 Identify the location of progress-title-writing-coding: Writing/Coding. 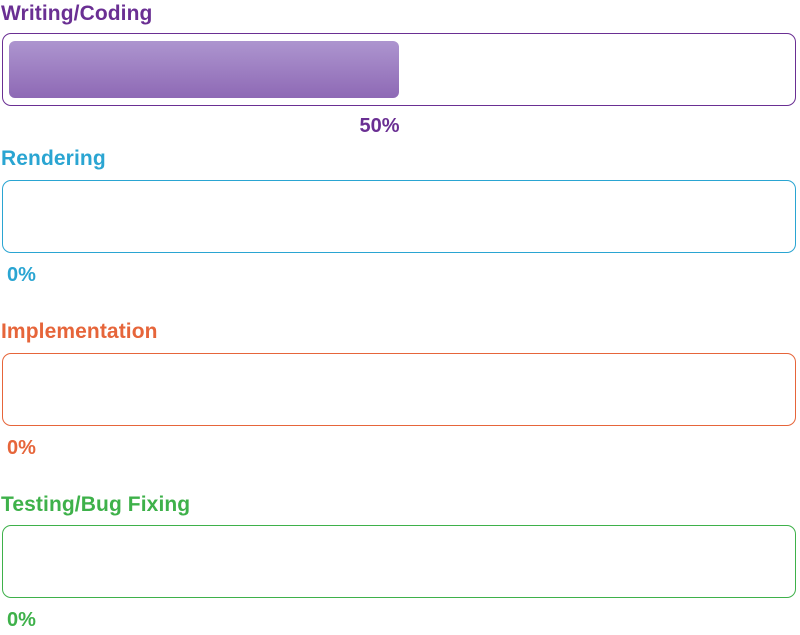
(77, 13).